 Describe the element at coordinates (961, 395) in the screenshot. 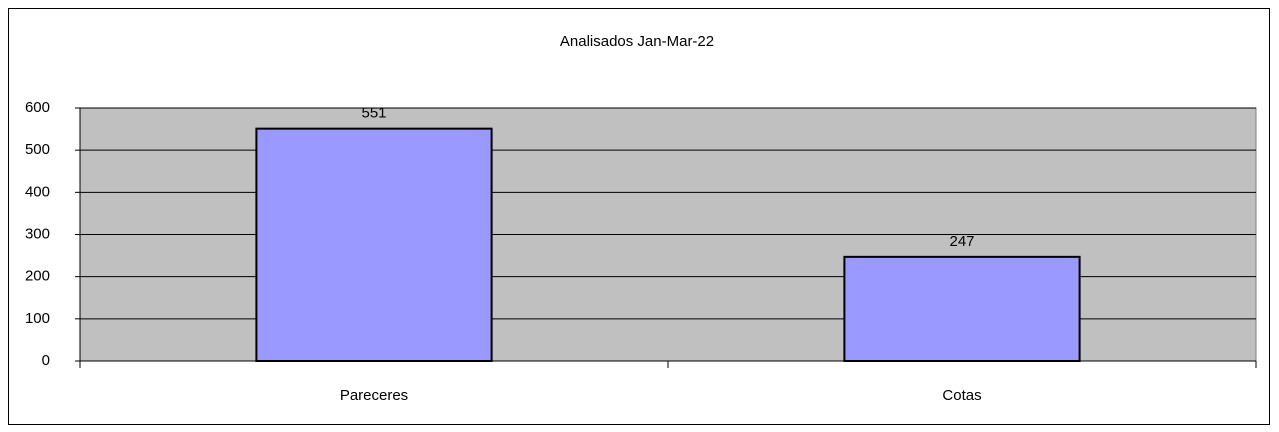

I see `x-tick-label: Cotas` at that location.